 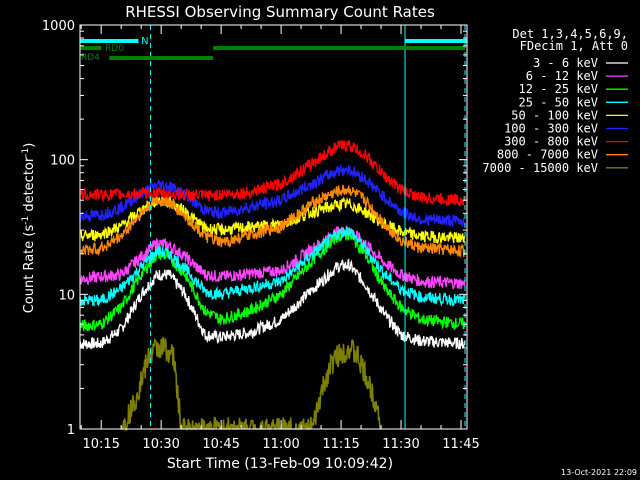 I want to click on night-label: N, so click(x=144, y=41).